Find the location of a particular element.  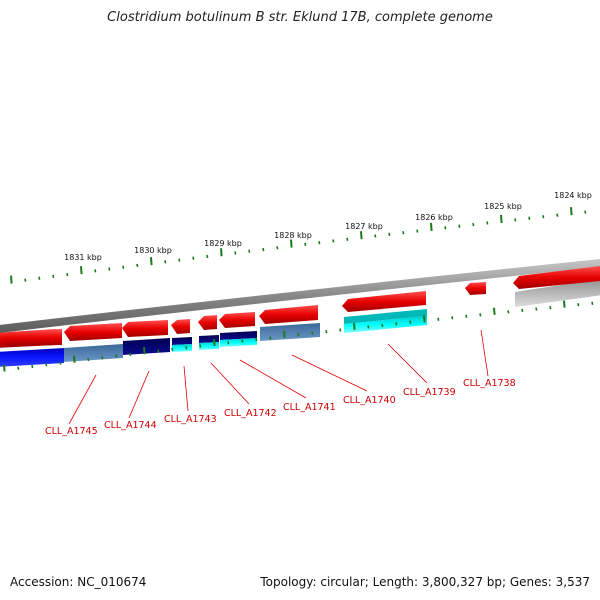

gene-label: CLL_A1739 is located at coordinates (429, 392).